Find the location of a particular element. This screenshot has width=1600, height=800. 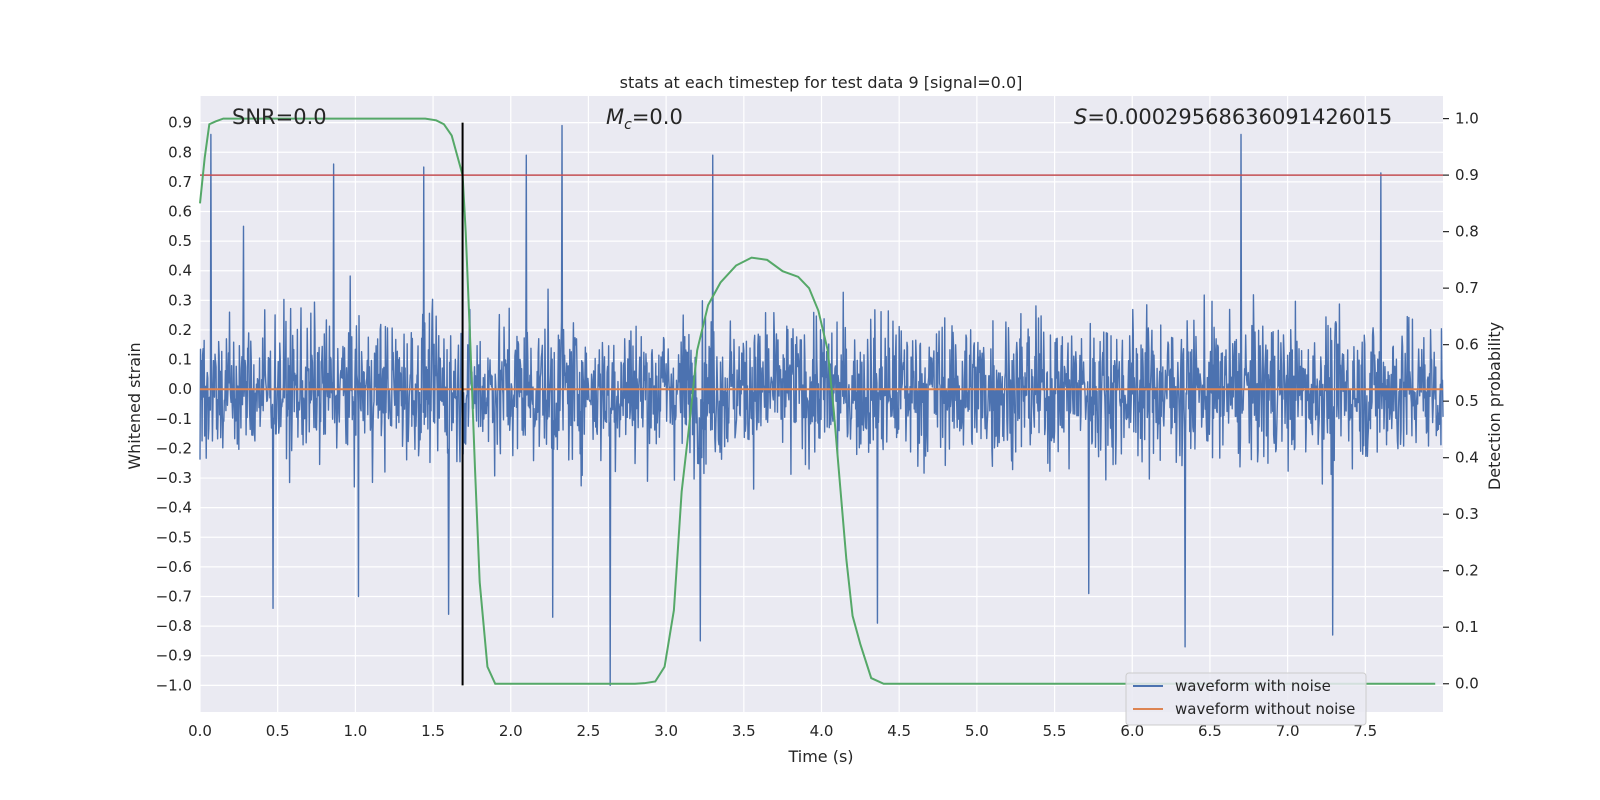

y2-axis-ticks: 1.0 0.9 0.8 0.7 0.6 0.5 0.4 0.3 0.2 0.1 0.0 is located at coordinates (1461, 401).